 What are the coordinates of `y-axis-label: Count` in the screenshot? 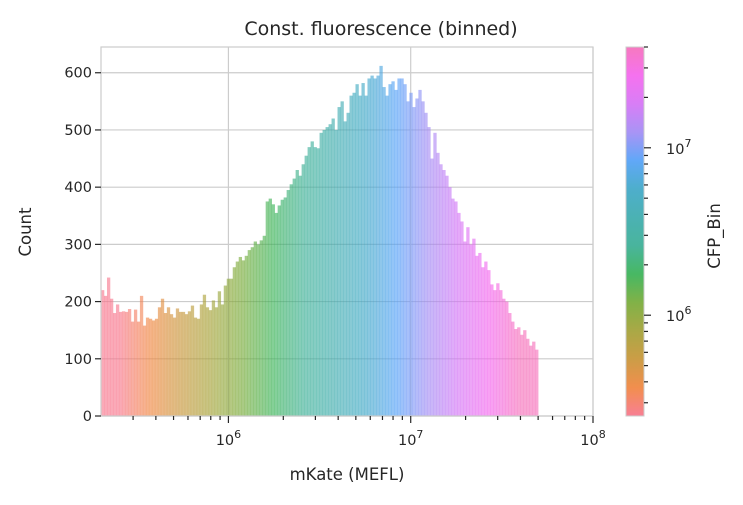 It's located at (25, 232).